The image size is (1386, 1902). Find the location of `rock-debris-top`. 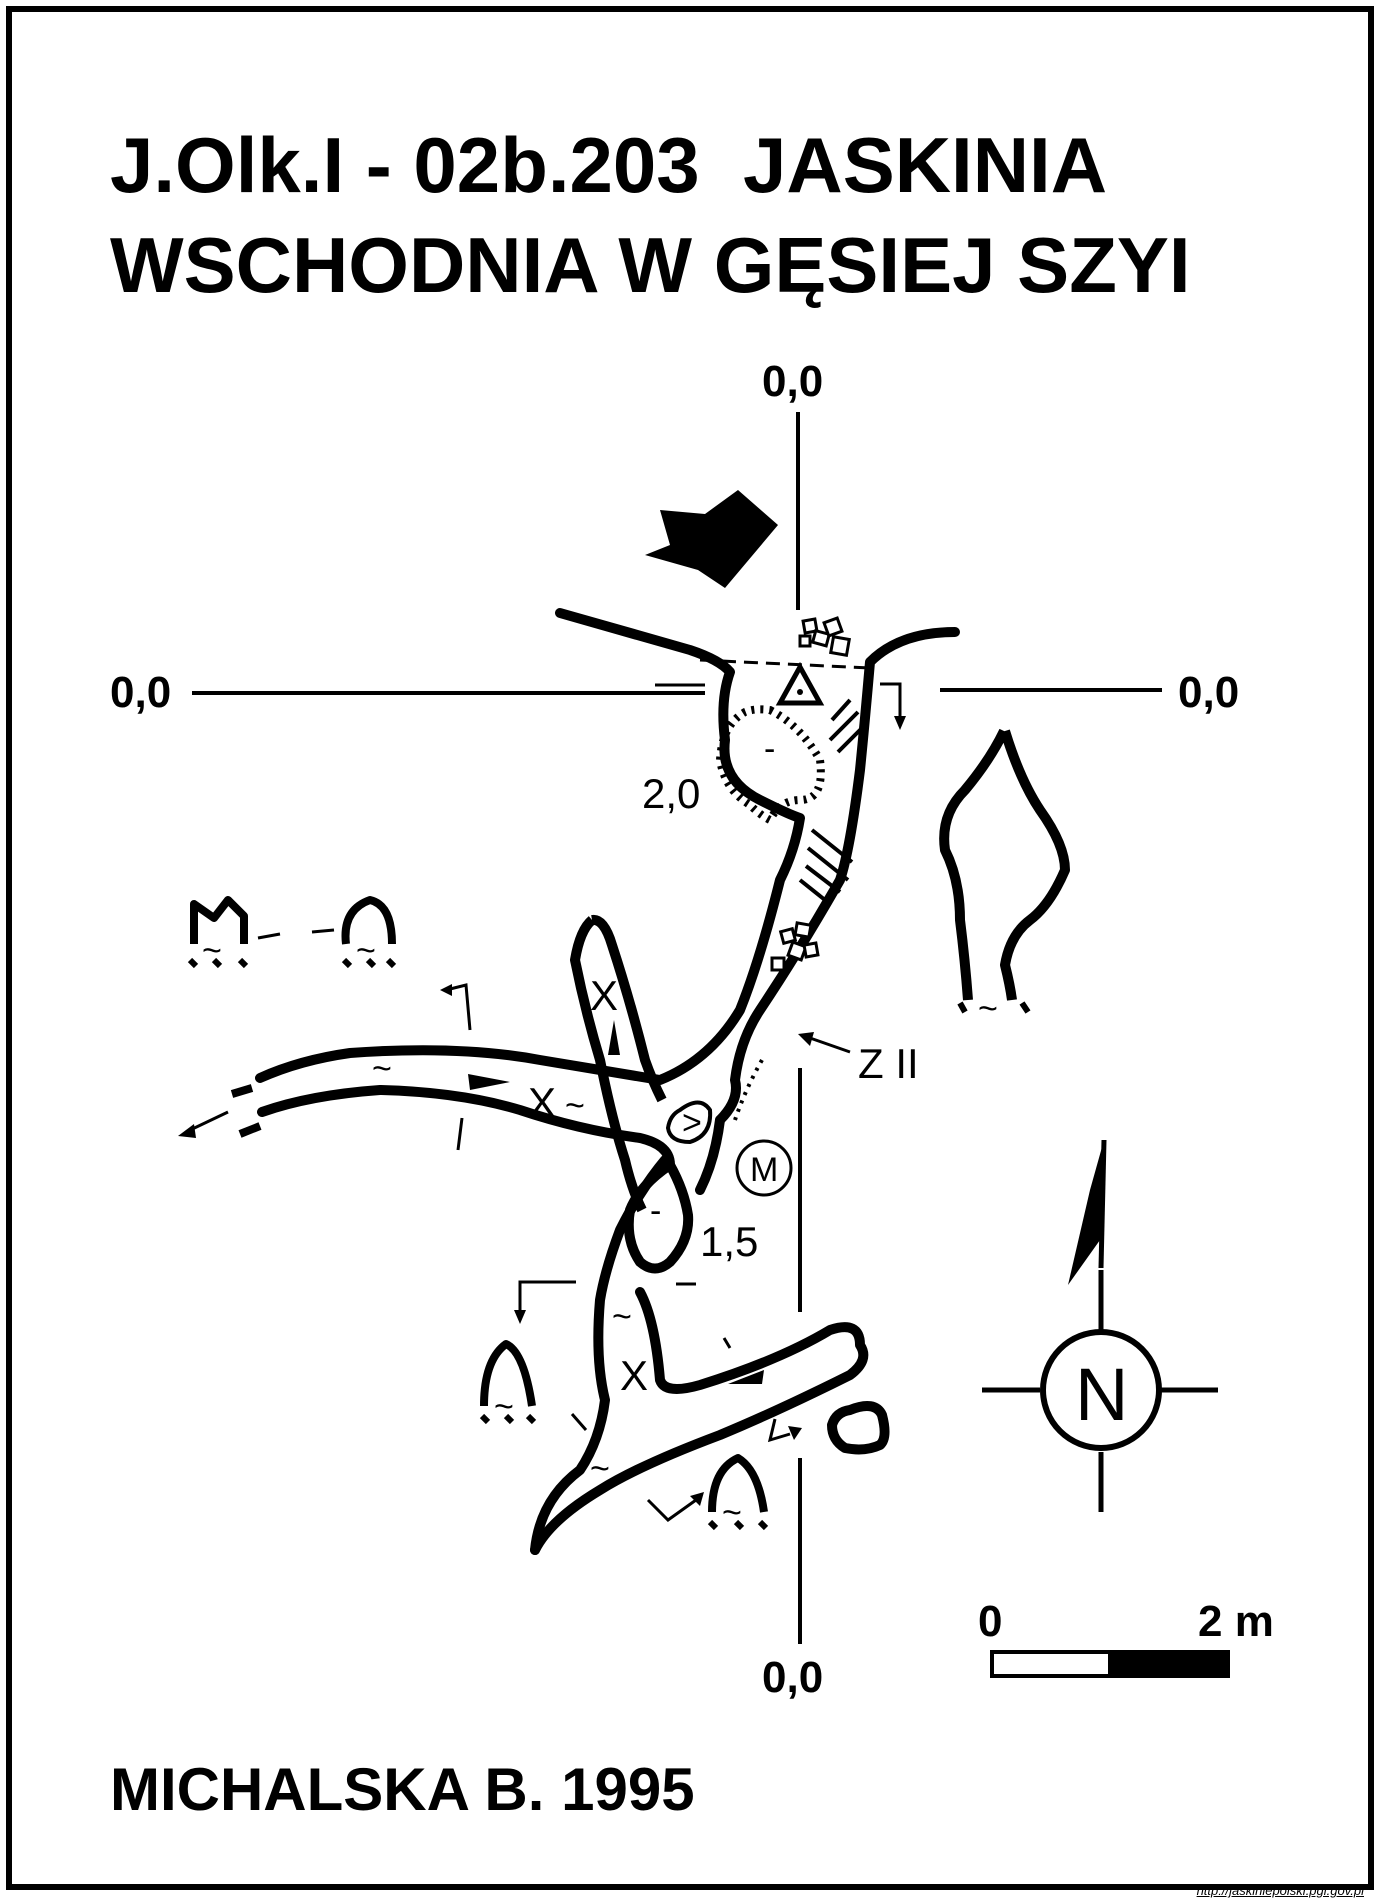

rock-debris-top is located at coordinates (825, 637).